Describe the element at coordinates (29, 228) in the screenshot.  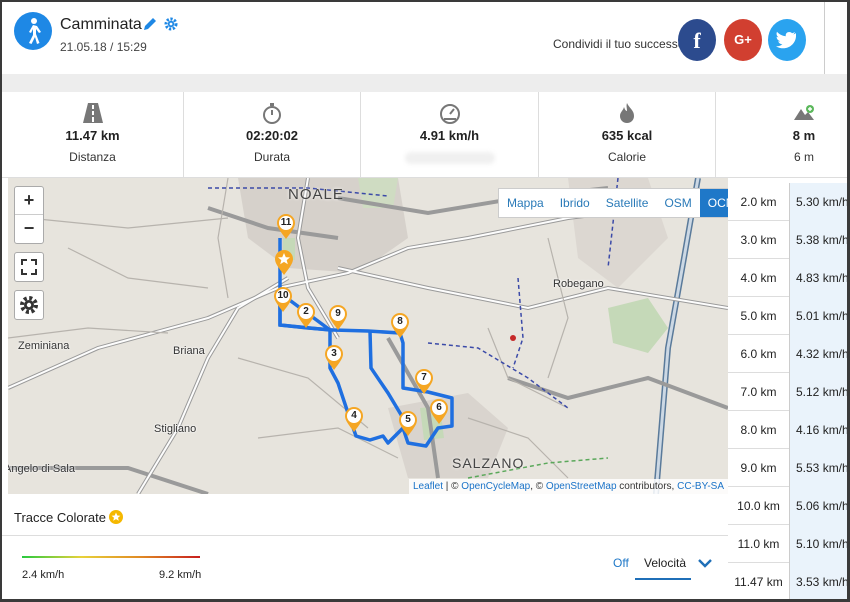
I see `zoom-out-button: −` at that location.